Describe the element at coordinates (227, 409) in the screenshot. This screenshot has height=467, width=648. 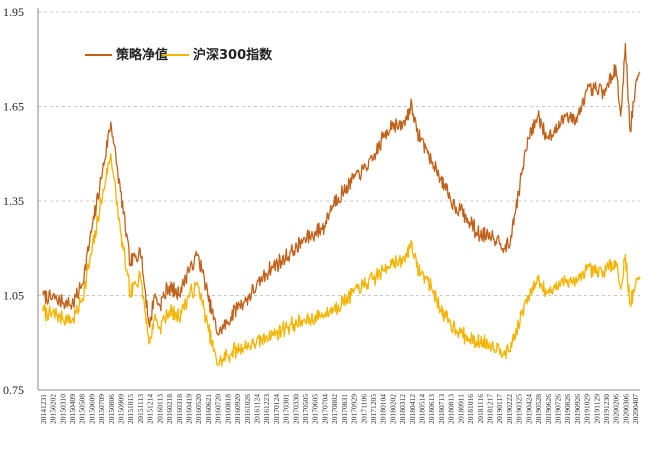
I see `x-tick-label: 20160818` at that location.